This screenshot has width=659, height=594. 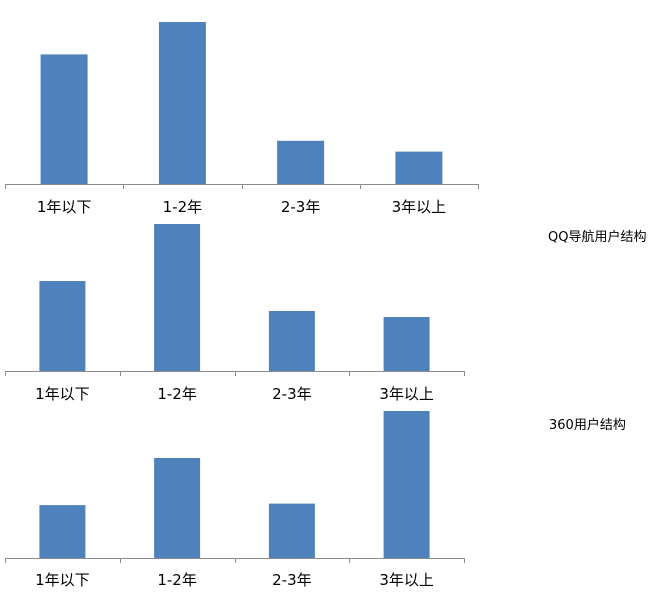 I want to click on qq-chart-category-label-2: 1-2年, so click(x=177, y=394).